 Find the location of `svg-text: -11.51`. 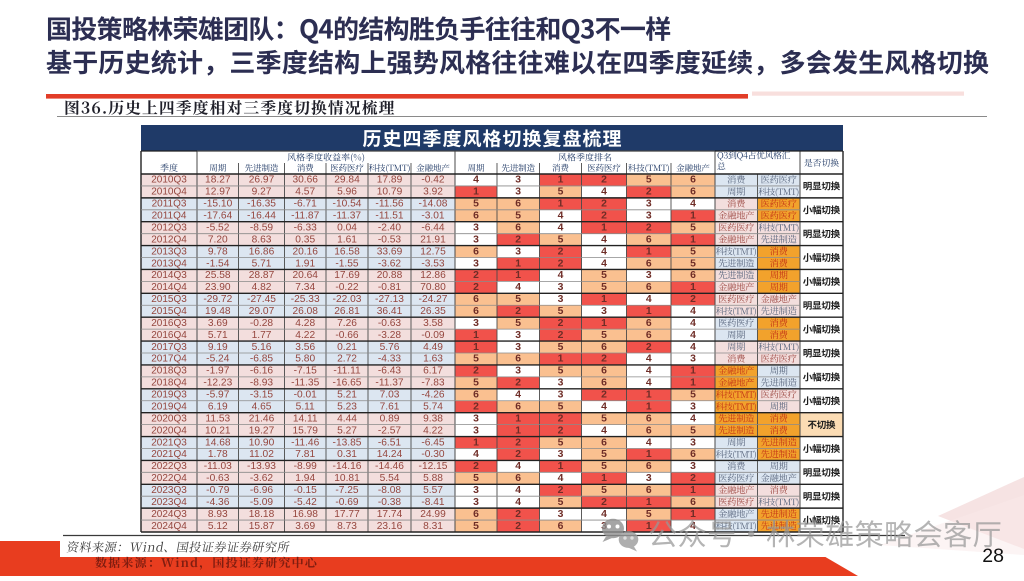

svg-text: -11.51 is located at coordinates (389, 216).